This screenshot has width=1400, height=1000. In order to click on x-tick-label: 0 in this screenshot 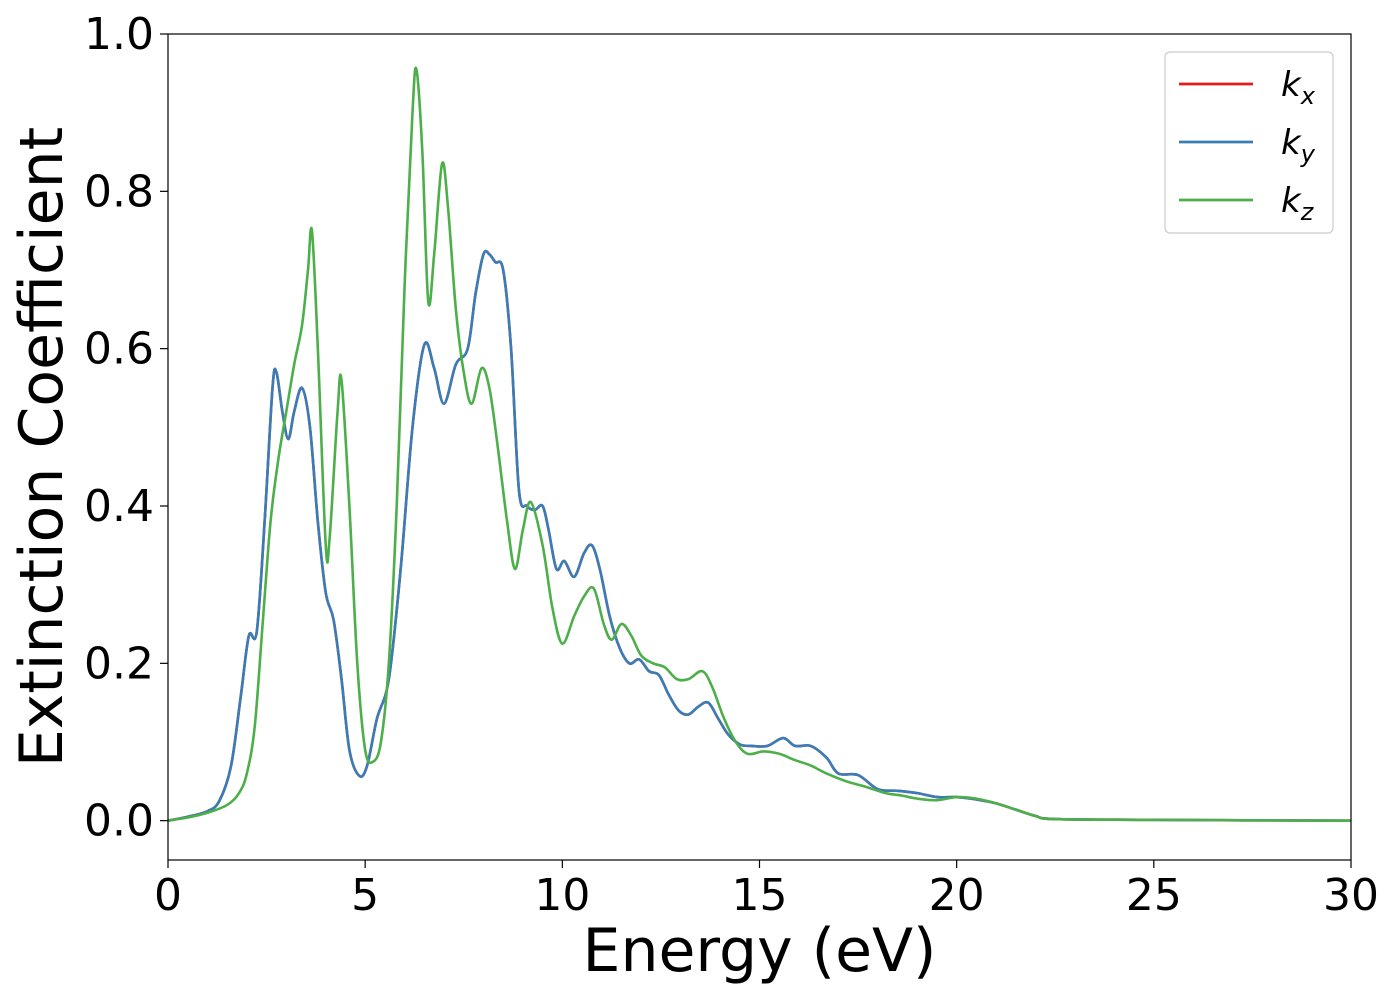, I will do `click(168, 895)`.